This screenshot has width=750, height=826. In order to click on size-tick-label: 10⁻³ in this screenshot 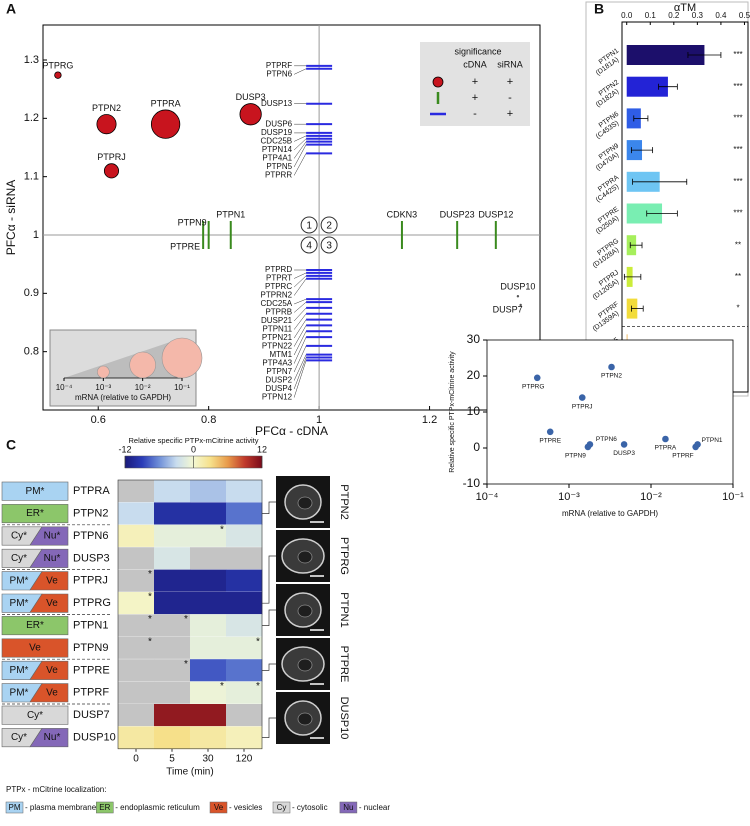, I will do `click(103, 387)`.